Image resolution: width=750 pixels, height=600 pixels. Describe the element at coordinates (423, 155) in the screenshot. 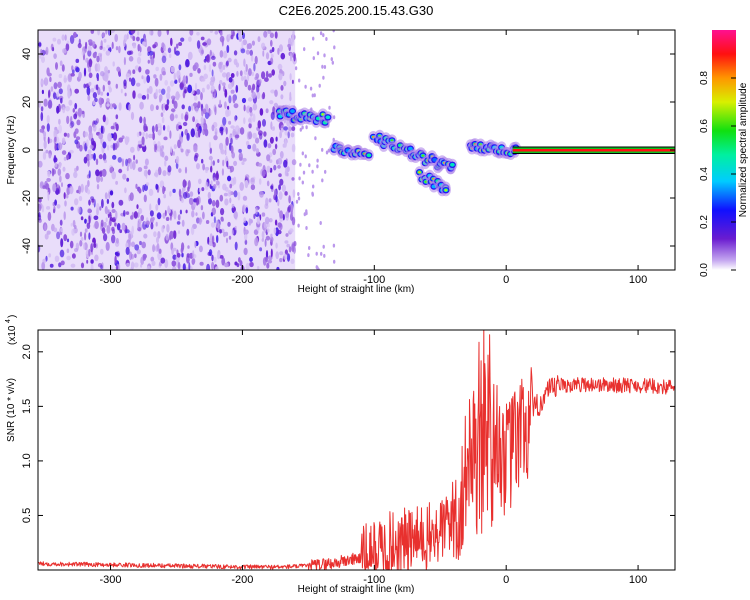

I see `signal-peak` at that location.